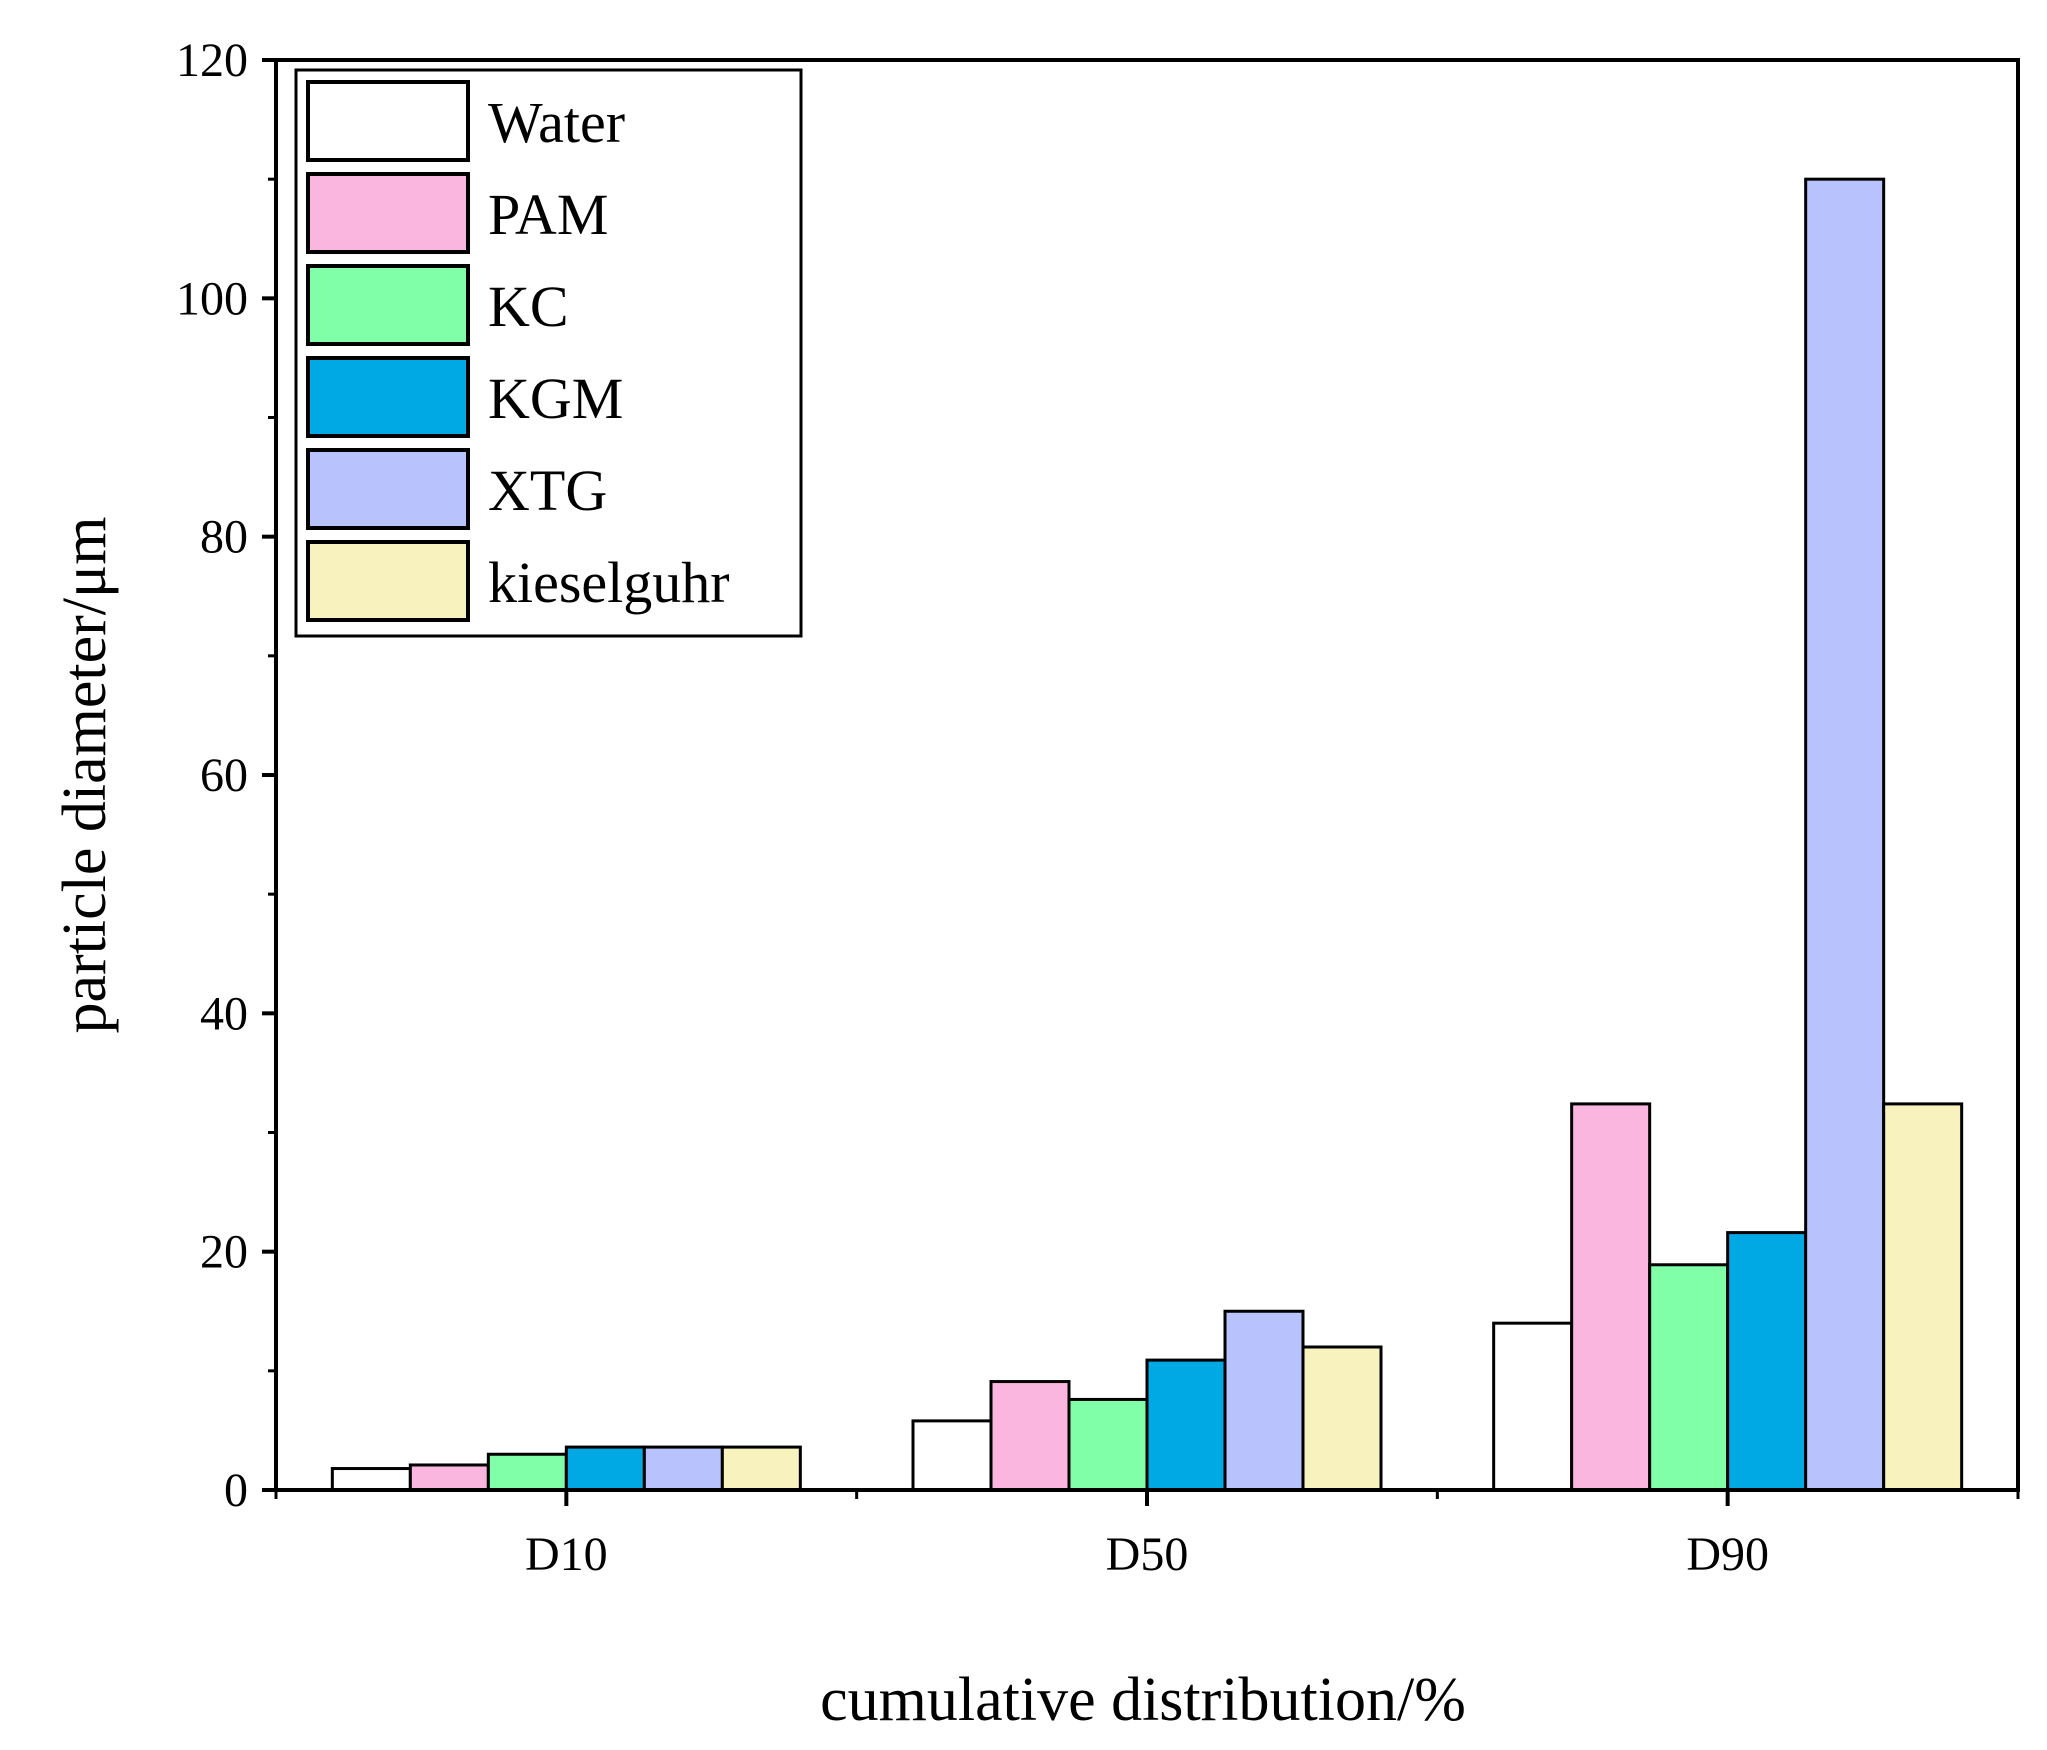  I want to click on legend-label-water: Water, so click(556, 122).